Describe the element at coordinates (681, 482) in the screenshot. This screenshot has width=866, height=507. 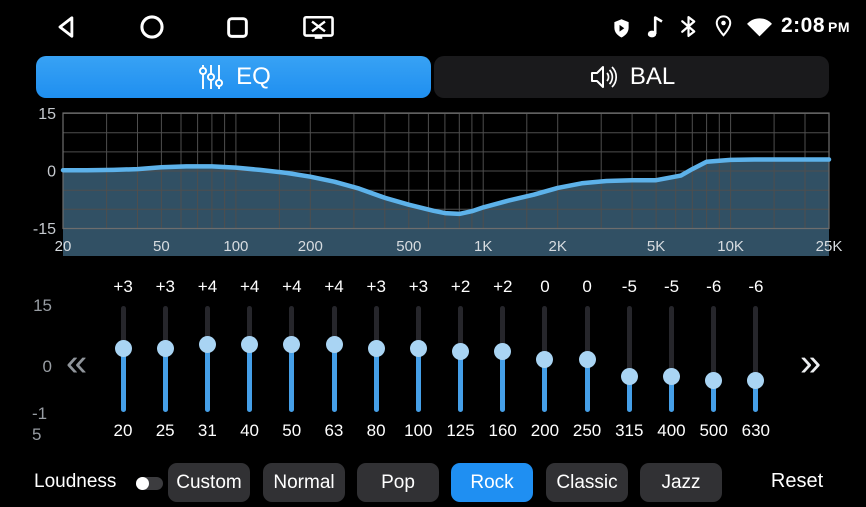
I see `preset-jazz-button: Jazz` at that location.